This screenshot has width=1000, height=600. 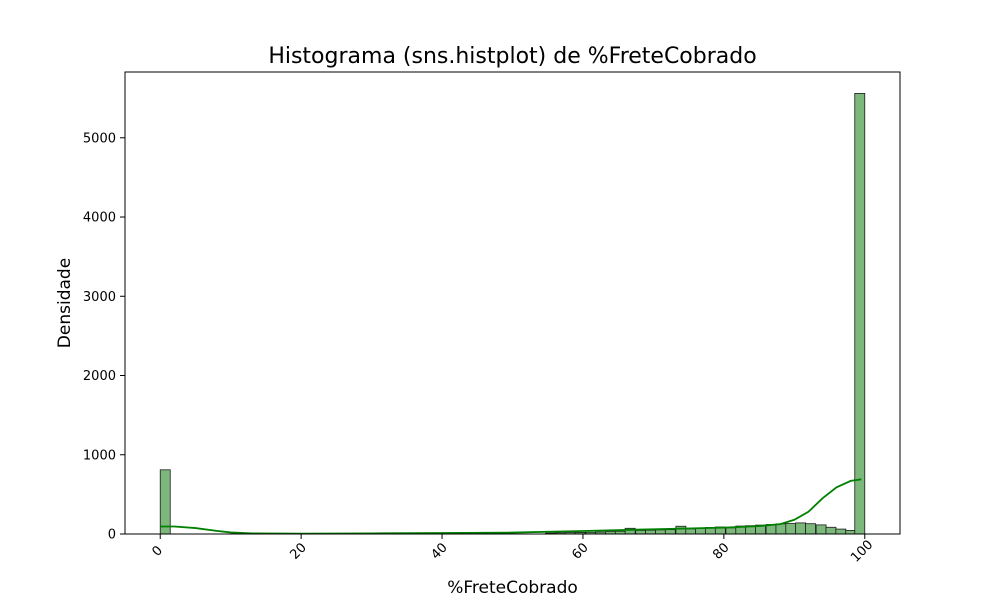 I want to click on y-tick-label: 0, so click(x=112, y=535).